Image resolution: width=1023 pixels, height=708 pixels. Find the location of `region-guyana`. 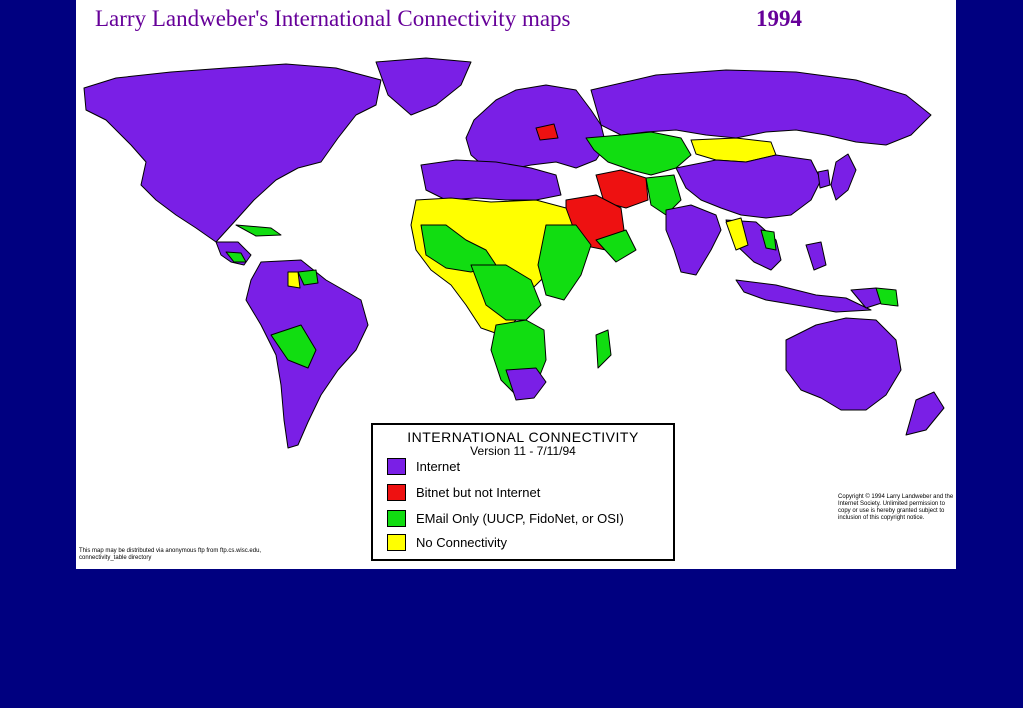

region-guyana is located at coordinates (308, 277).